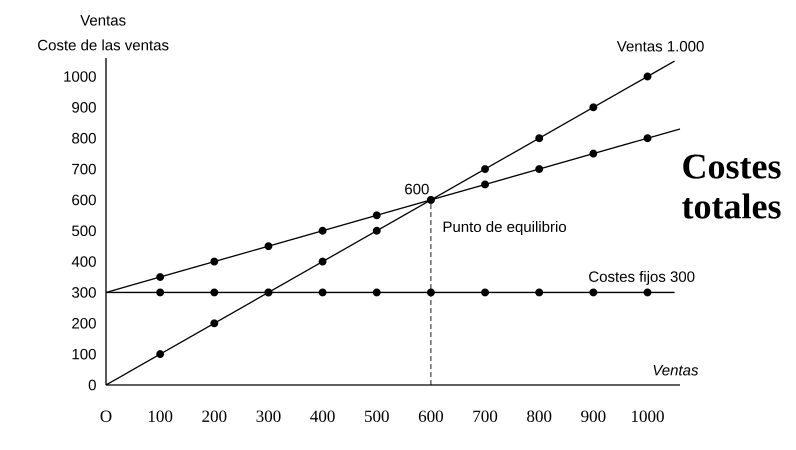 This screenshot has height=450, width=796. What do you see at coordinates (80, 76) in the screenshot?
I see `y-tick-label: 1000` at bounding box center [80, 76].